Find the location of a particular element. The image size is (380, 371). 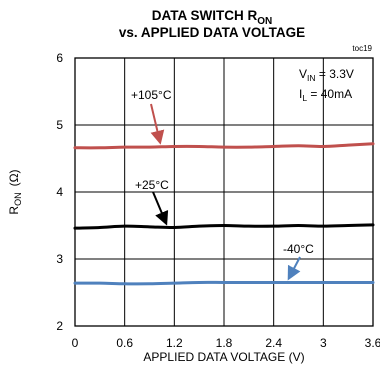

series-label-minus40c: -40°C is located at coordinates (298, 249).